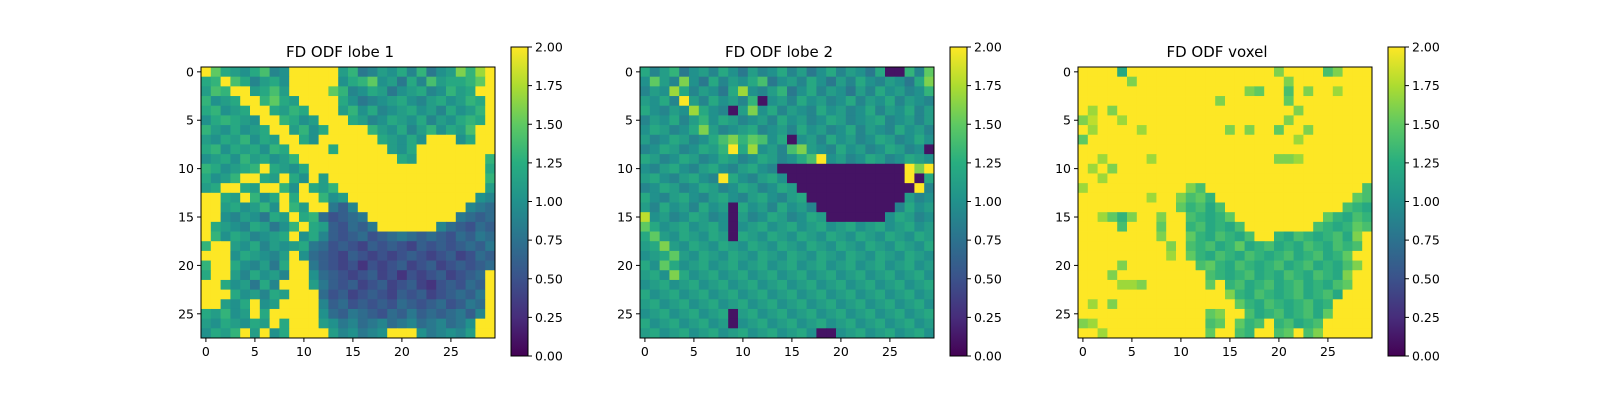 The width and height of the screenshot is (1600, 400). What do you see at coordinates (1216, 52) in the screenshot?
I see `chart-title: FD ODF voxel` at bounding box center [1216, 52].